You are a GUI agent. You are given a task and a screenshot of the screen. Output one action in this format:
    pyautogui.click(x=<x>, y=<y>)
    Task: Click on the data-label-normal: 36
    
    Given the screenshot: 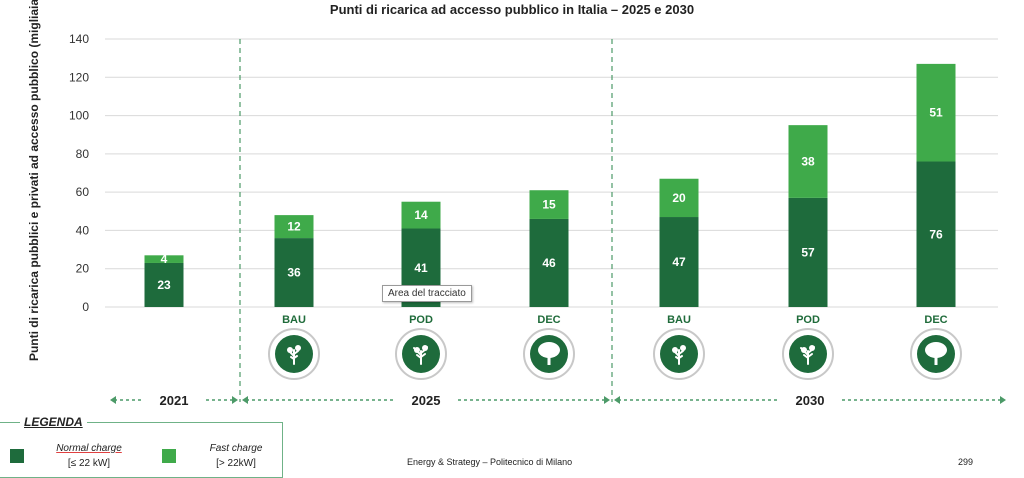 What is the action you would take?
    pyautogui.click(x=294, y=273)
    